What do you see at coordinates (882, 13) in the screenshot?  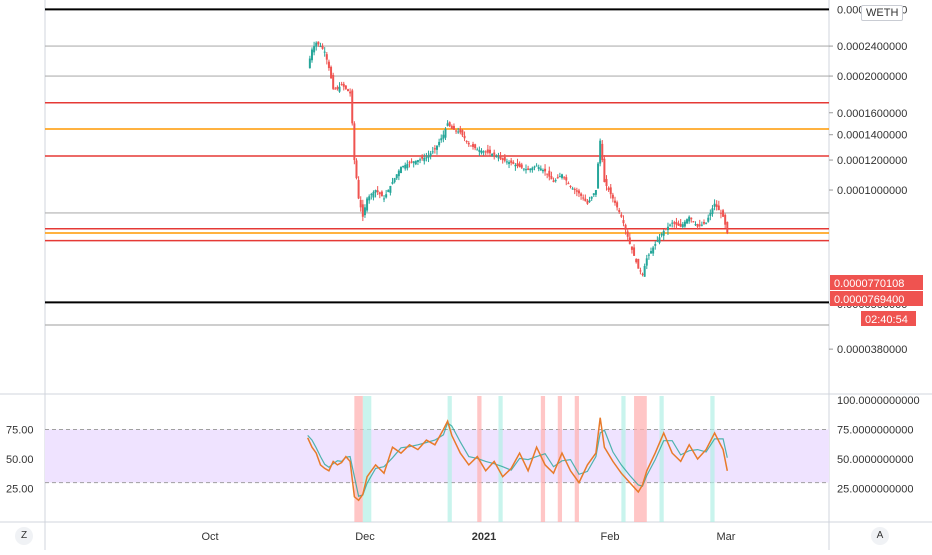 I see `symbol-badge: WETH` at bounding box center [882, 13].